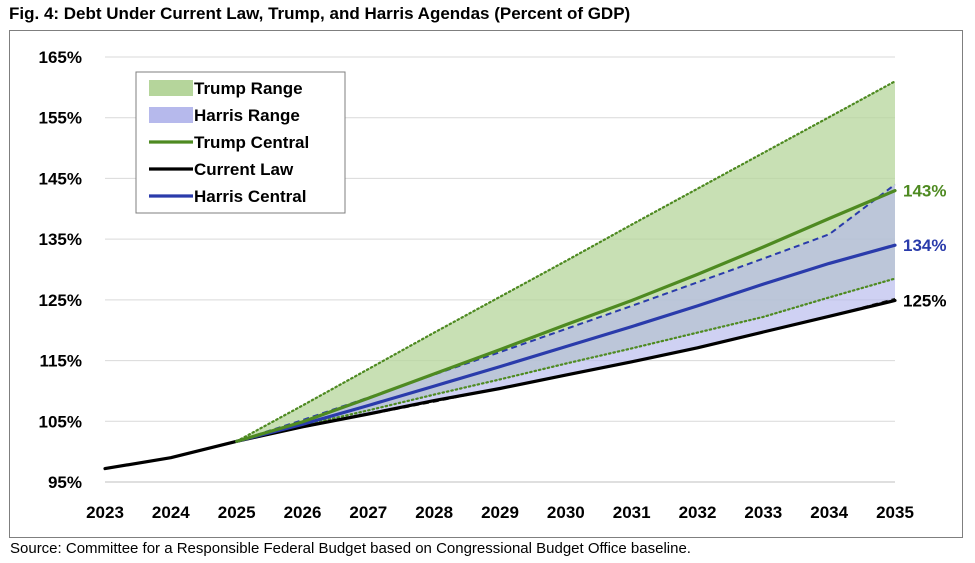 This screenshot has width=975, height=563. I want to click on y-tick-label: 125%, so click(60, 300).